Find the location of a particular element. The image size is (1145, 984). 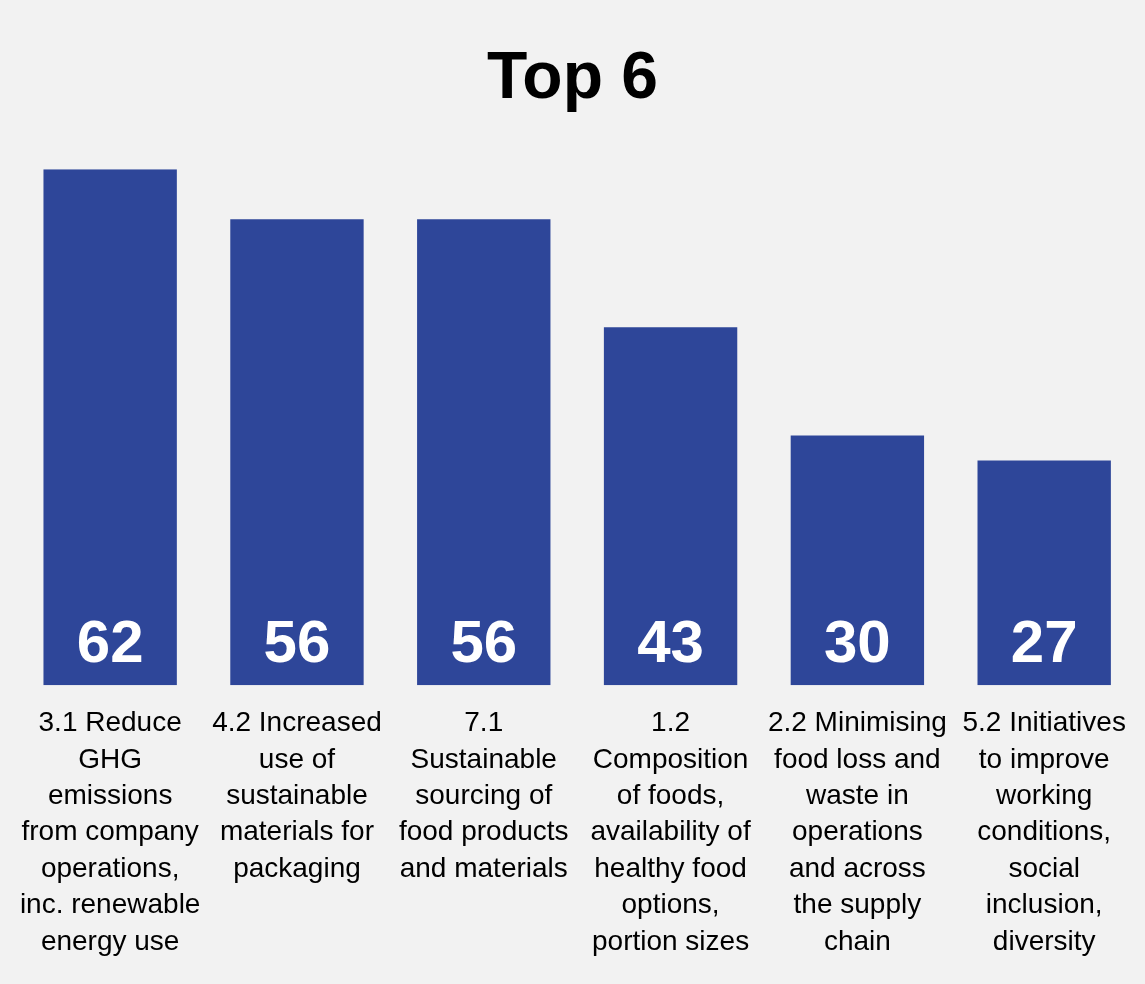

data-label: 30 is located at coordinates (857, 642).